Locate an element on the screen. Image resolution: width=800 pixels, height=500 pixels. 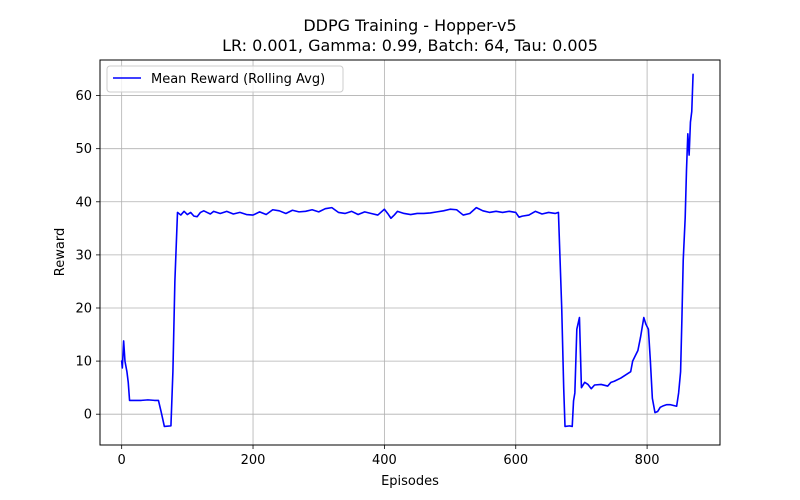
x-tick-label: 800 is located at coordinates (647, 460).